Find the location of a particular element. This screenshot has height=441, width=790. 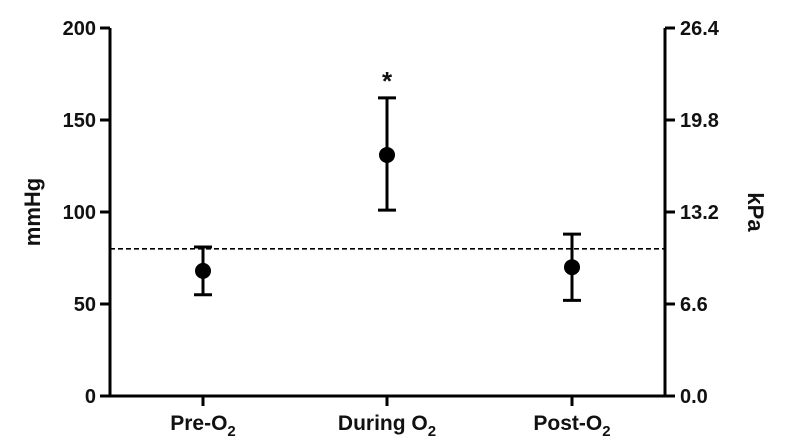

y-tick-label: 50 is located at coordinates (85, 305).